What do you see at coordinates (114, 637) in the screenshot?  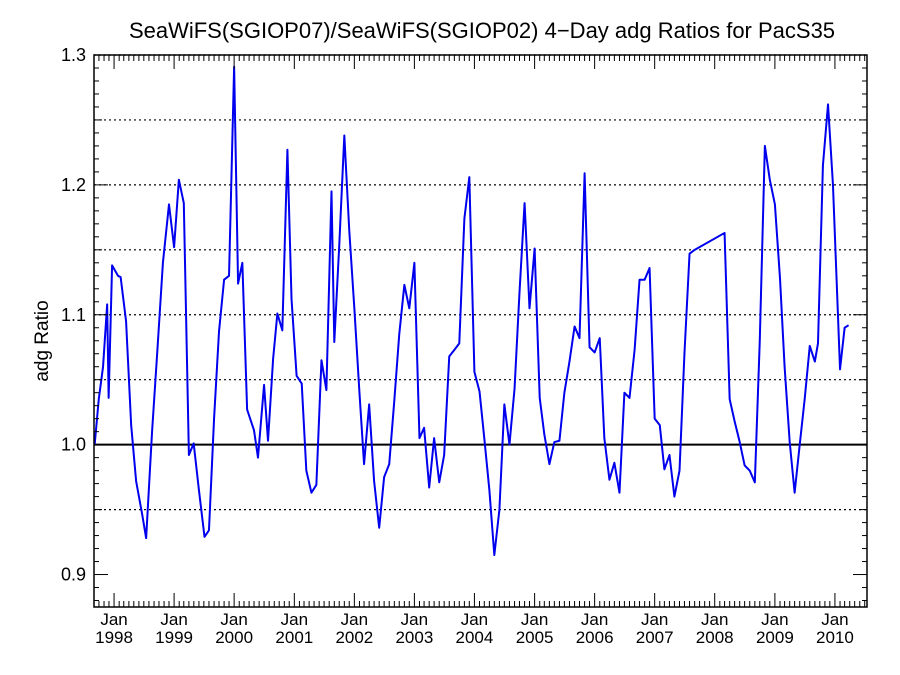 I see `x-tick-year-label: 1998` at bounding box center [114, 637].